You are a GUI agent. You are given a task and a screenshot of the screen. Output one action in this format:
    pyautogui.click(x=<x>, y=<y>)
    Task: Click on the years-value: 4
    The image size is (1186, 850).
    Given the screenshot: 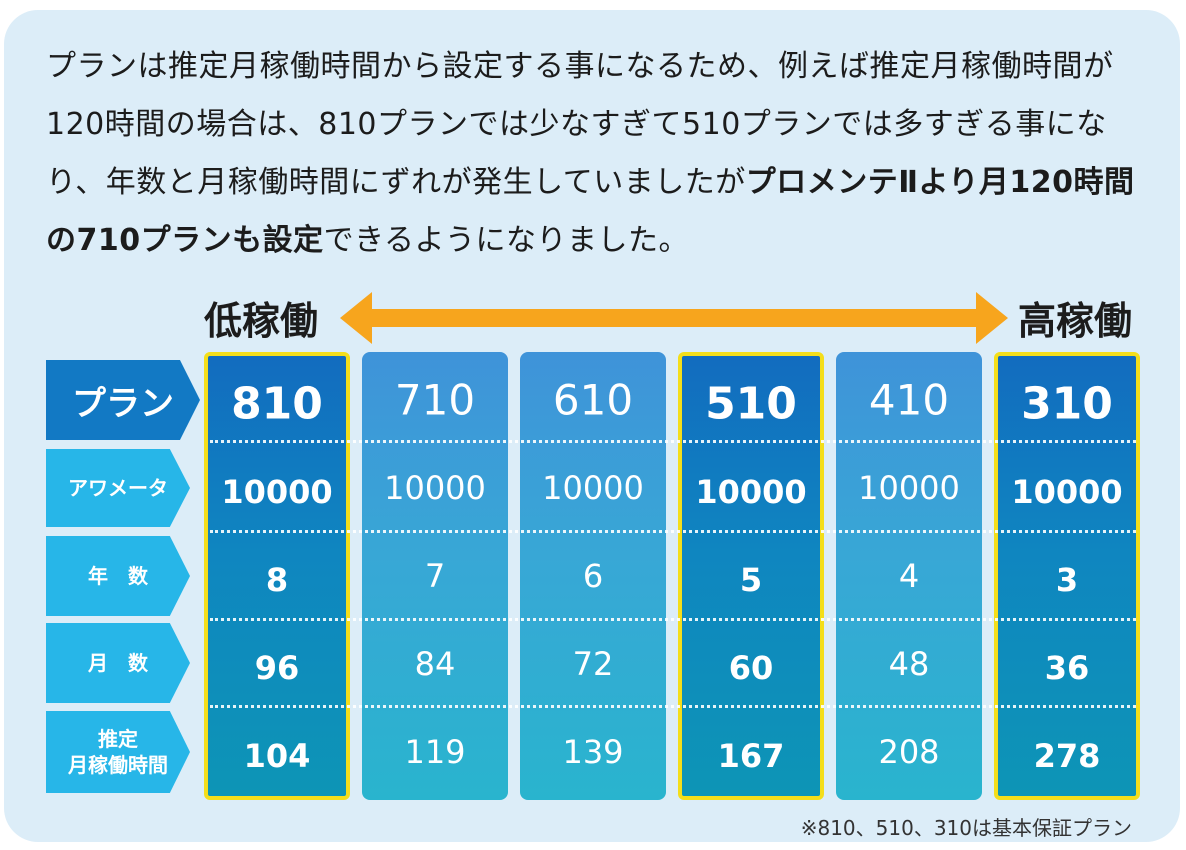 What is the action you would take?
    pyautogui.click(x=909, y=576)
    